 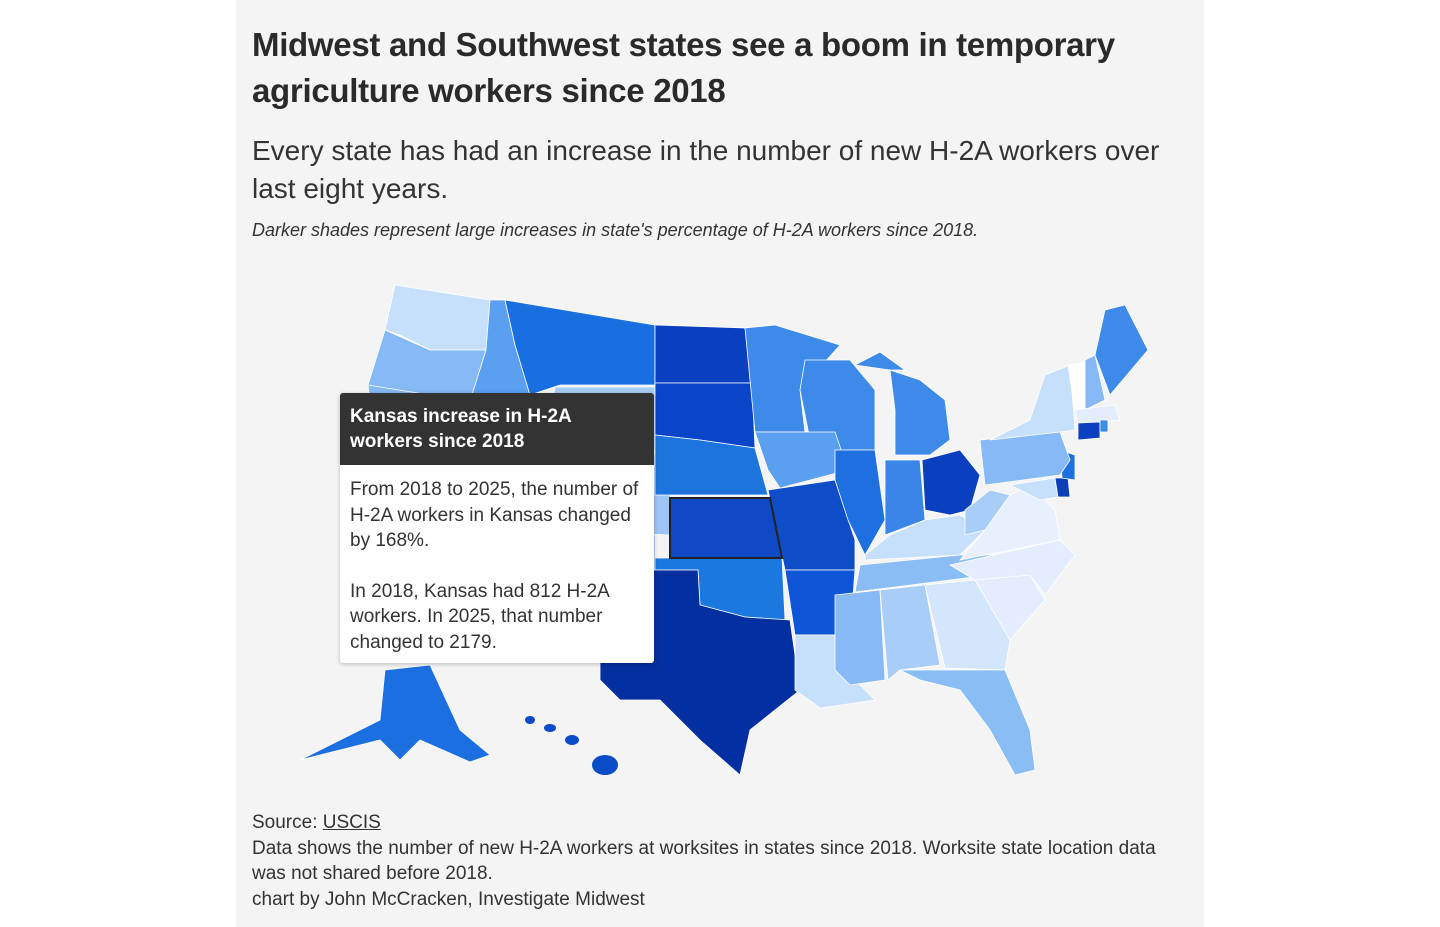 What do you see at coordinates (287, 822) in the screenshot?
I see `source-label: Source:` at bounding box center [287, 822].